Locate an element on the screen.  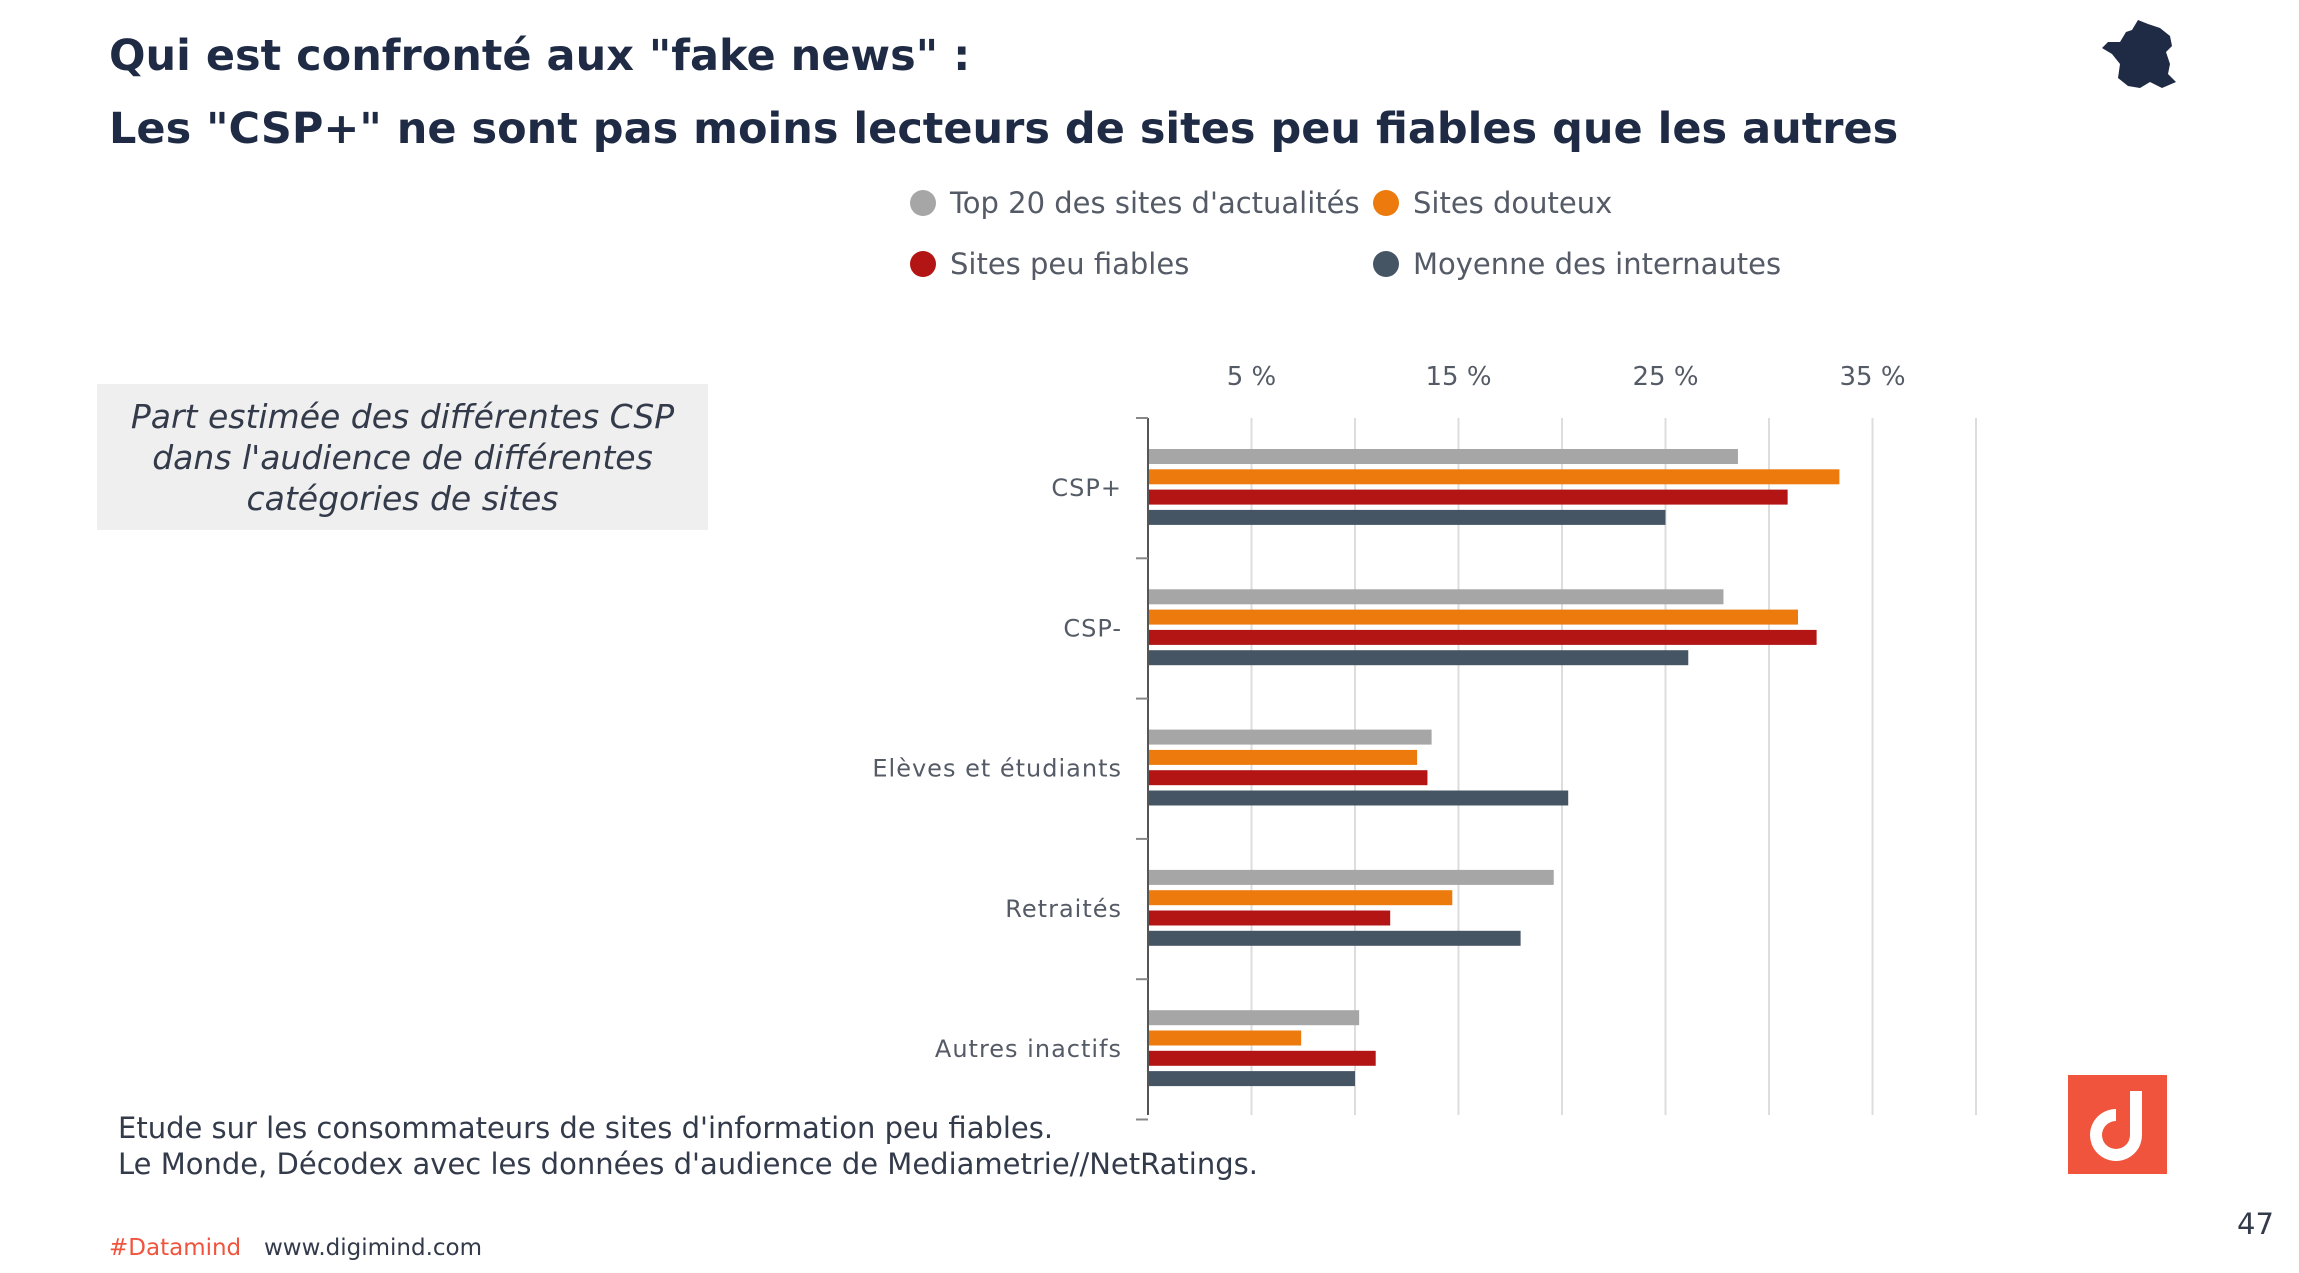
category-label: Retraités is located at coordinates (1063, 909).